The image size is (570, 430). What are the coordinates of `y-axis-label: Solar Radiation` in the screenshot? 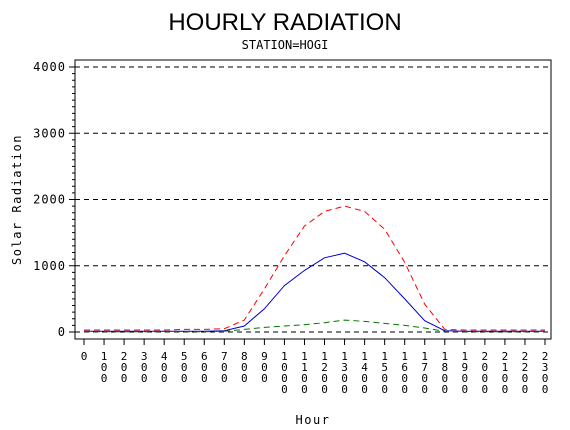 It's located at (17, 199).